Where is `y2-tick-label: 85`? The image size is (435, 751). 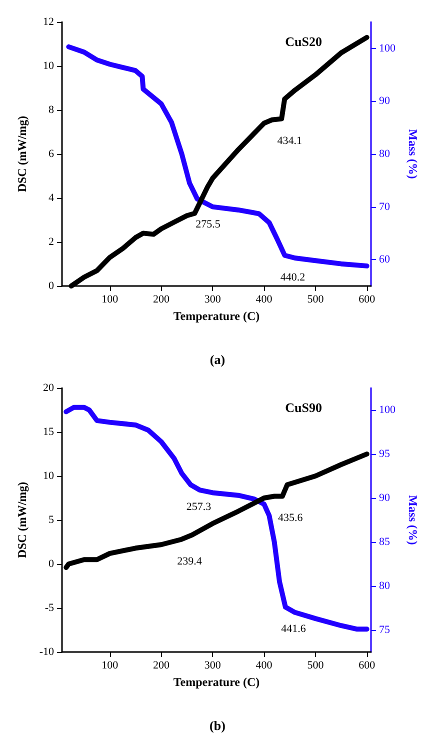
y2-tick-label: 85 is located at coordinates (384, 542).